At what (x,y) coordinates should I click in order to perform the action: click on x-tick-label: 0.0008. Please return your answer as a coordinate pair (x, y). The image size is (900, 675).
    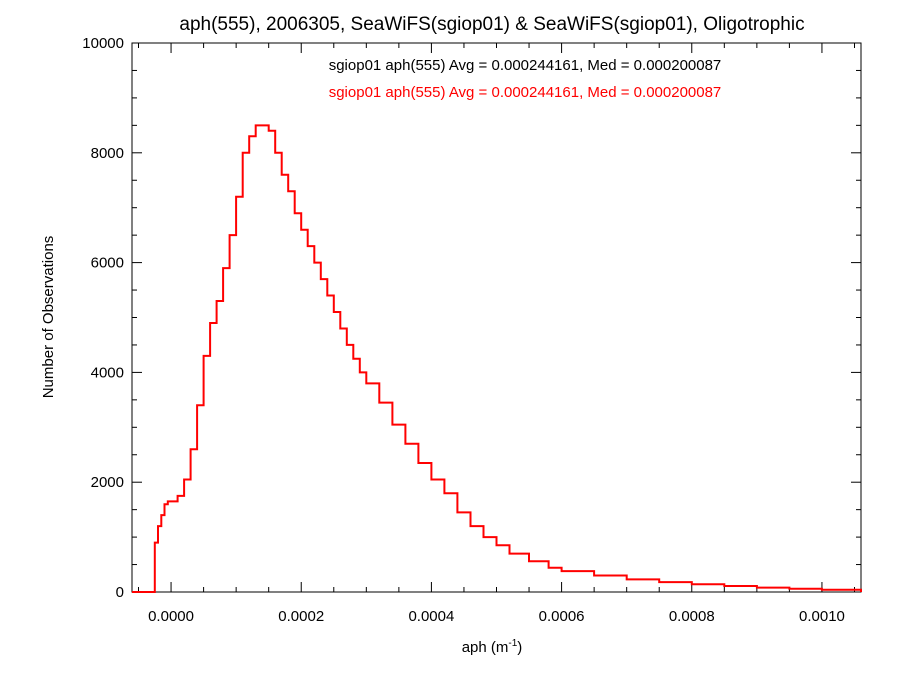
    Looking at the image, I should click on (692, 616).